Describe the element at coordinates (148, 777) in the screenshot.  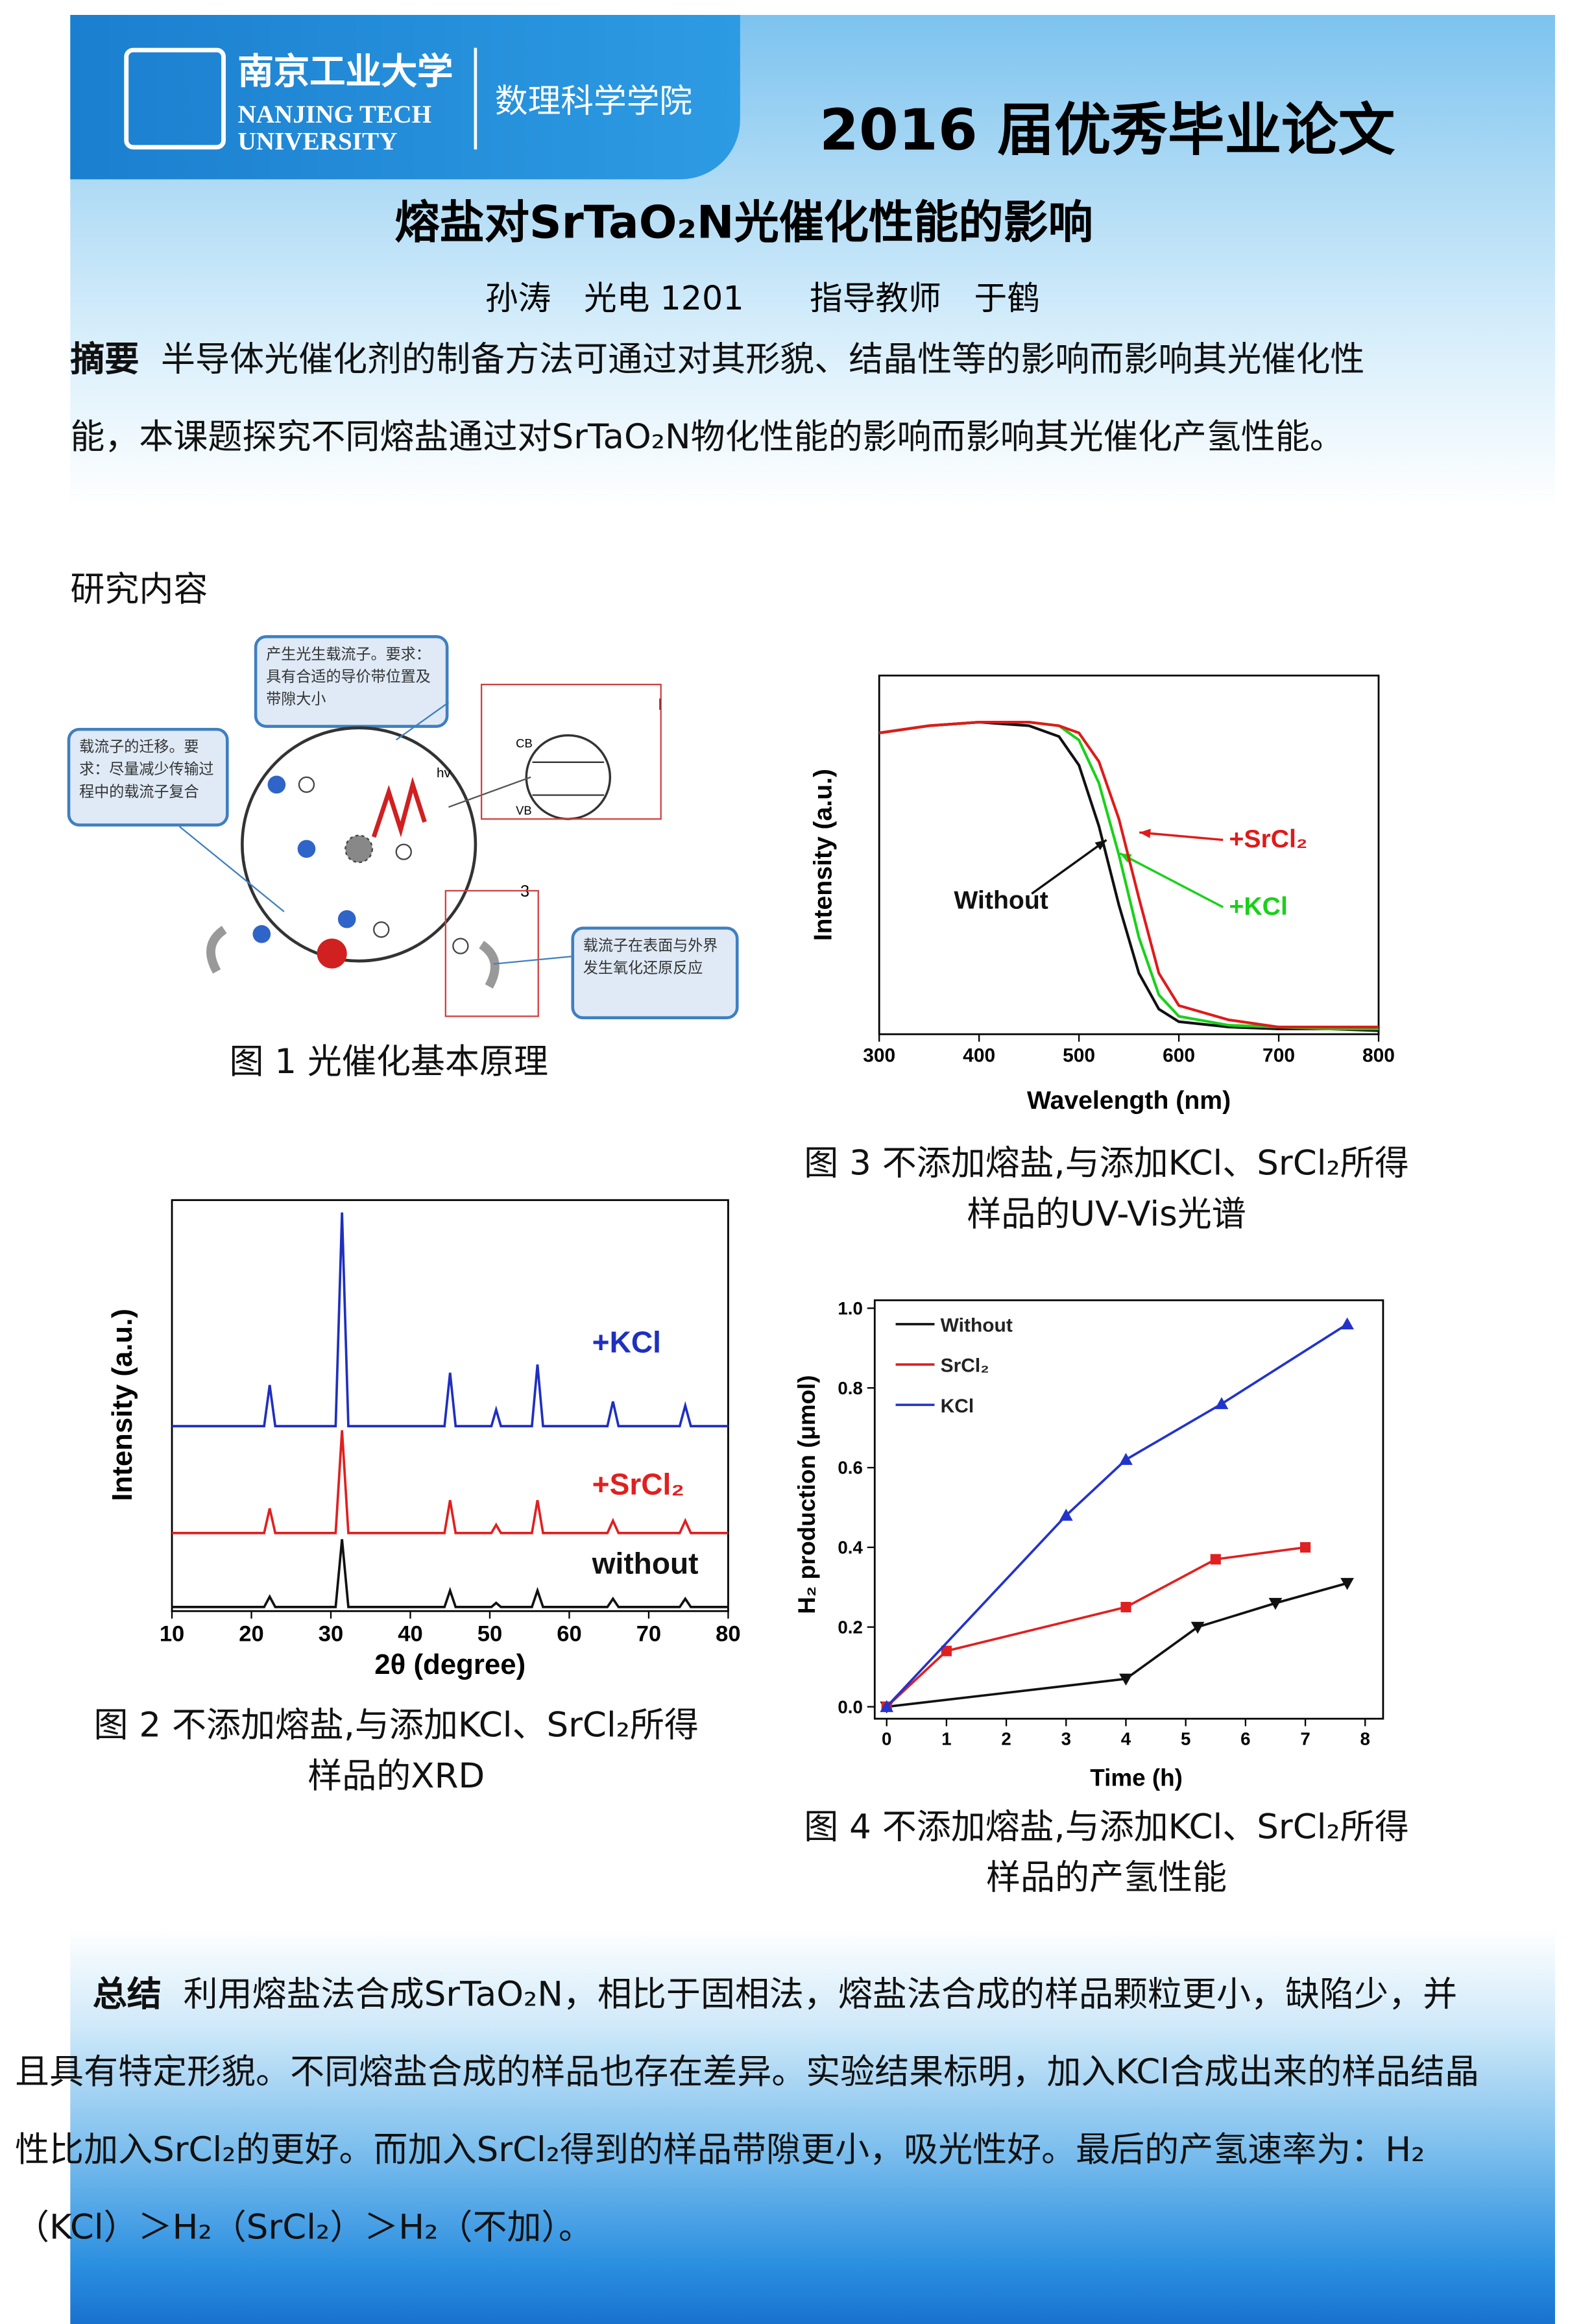
I see `callout: 载流子的迁移。要求：尽量减少传输过程中的载流子复合` at that location.